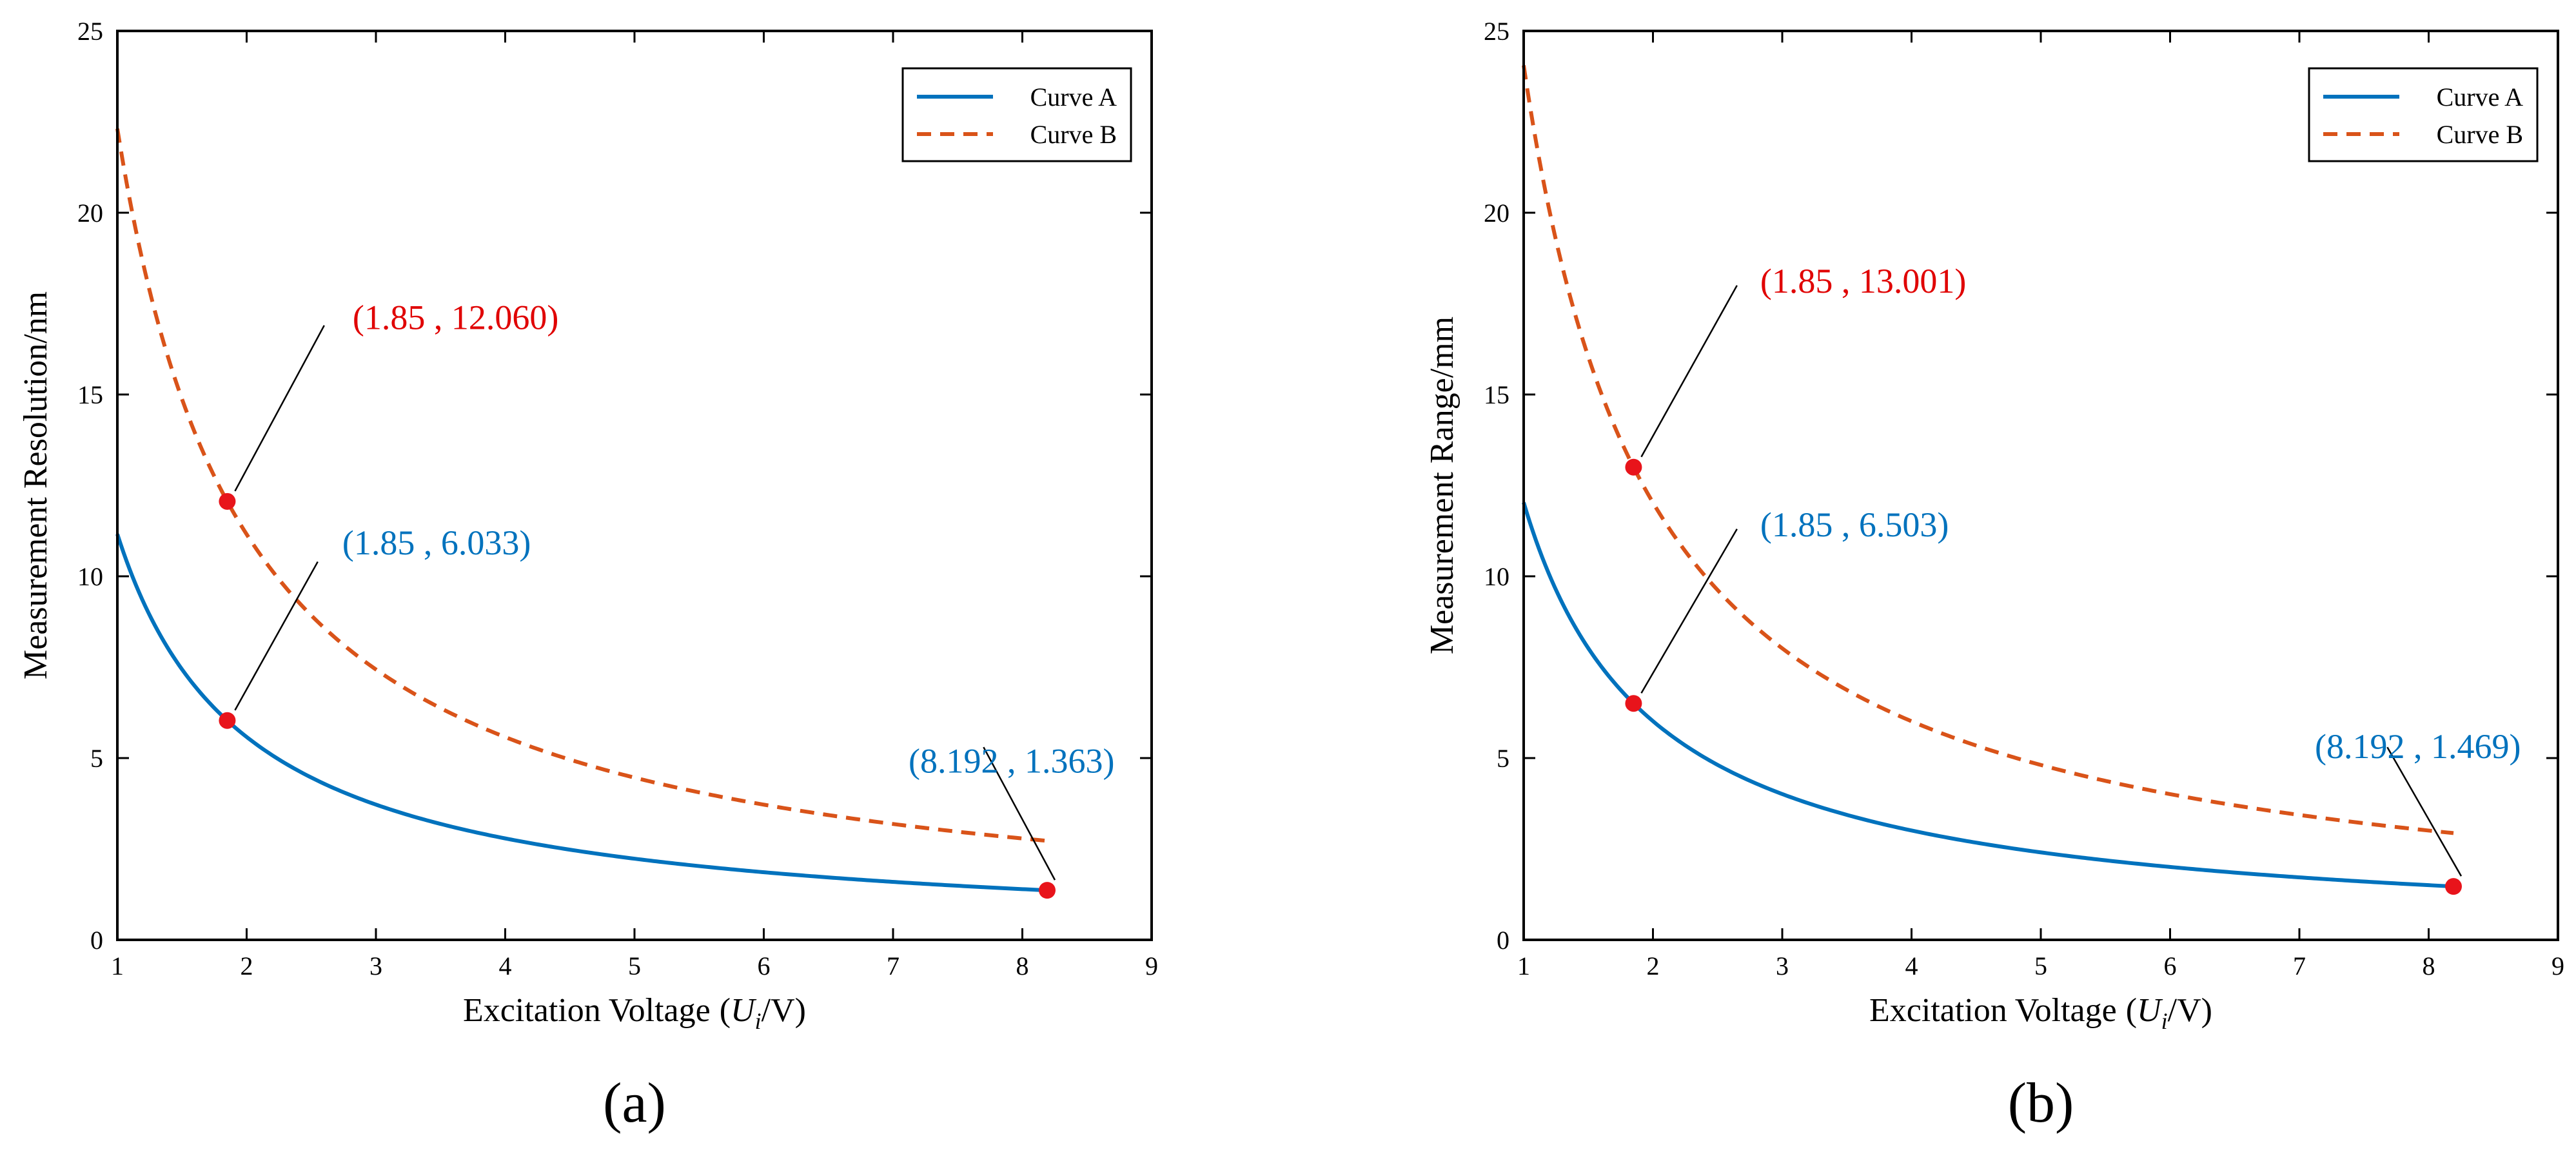 This screenshot has height=1150, width=2576. I want to click on annotation-label: (1.85 , 12.060), so click(456, 317).